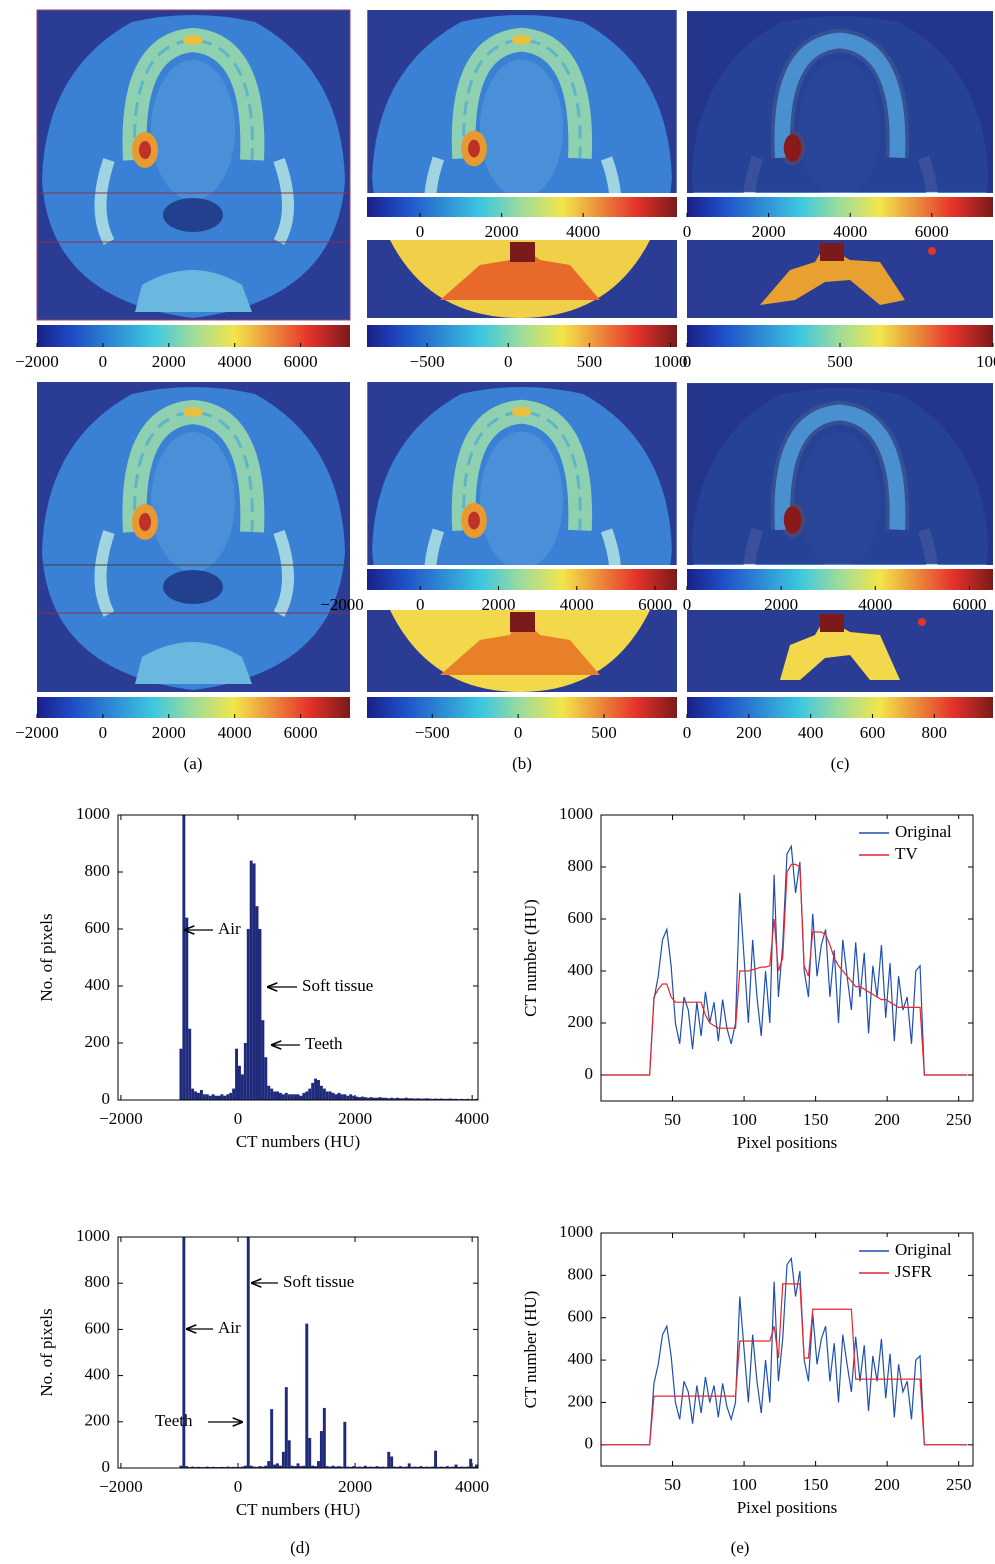  What do you see at coordinates (355, 1486) in the screenshot?
I see `x-tick-label: 2000` at bounding box center [355, 1486].